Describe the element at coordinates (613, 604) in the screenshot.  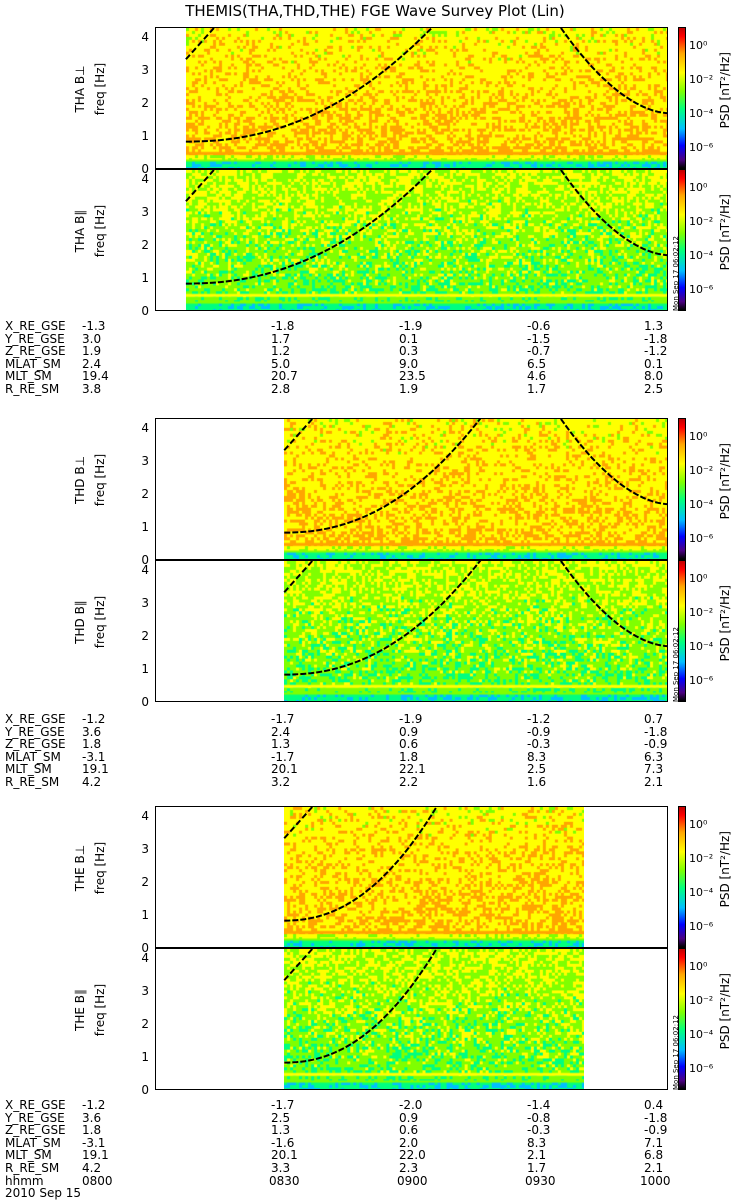
I see `curve-line-right` at that location.